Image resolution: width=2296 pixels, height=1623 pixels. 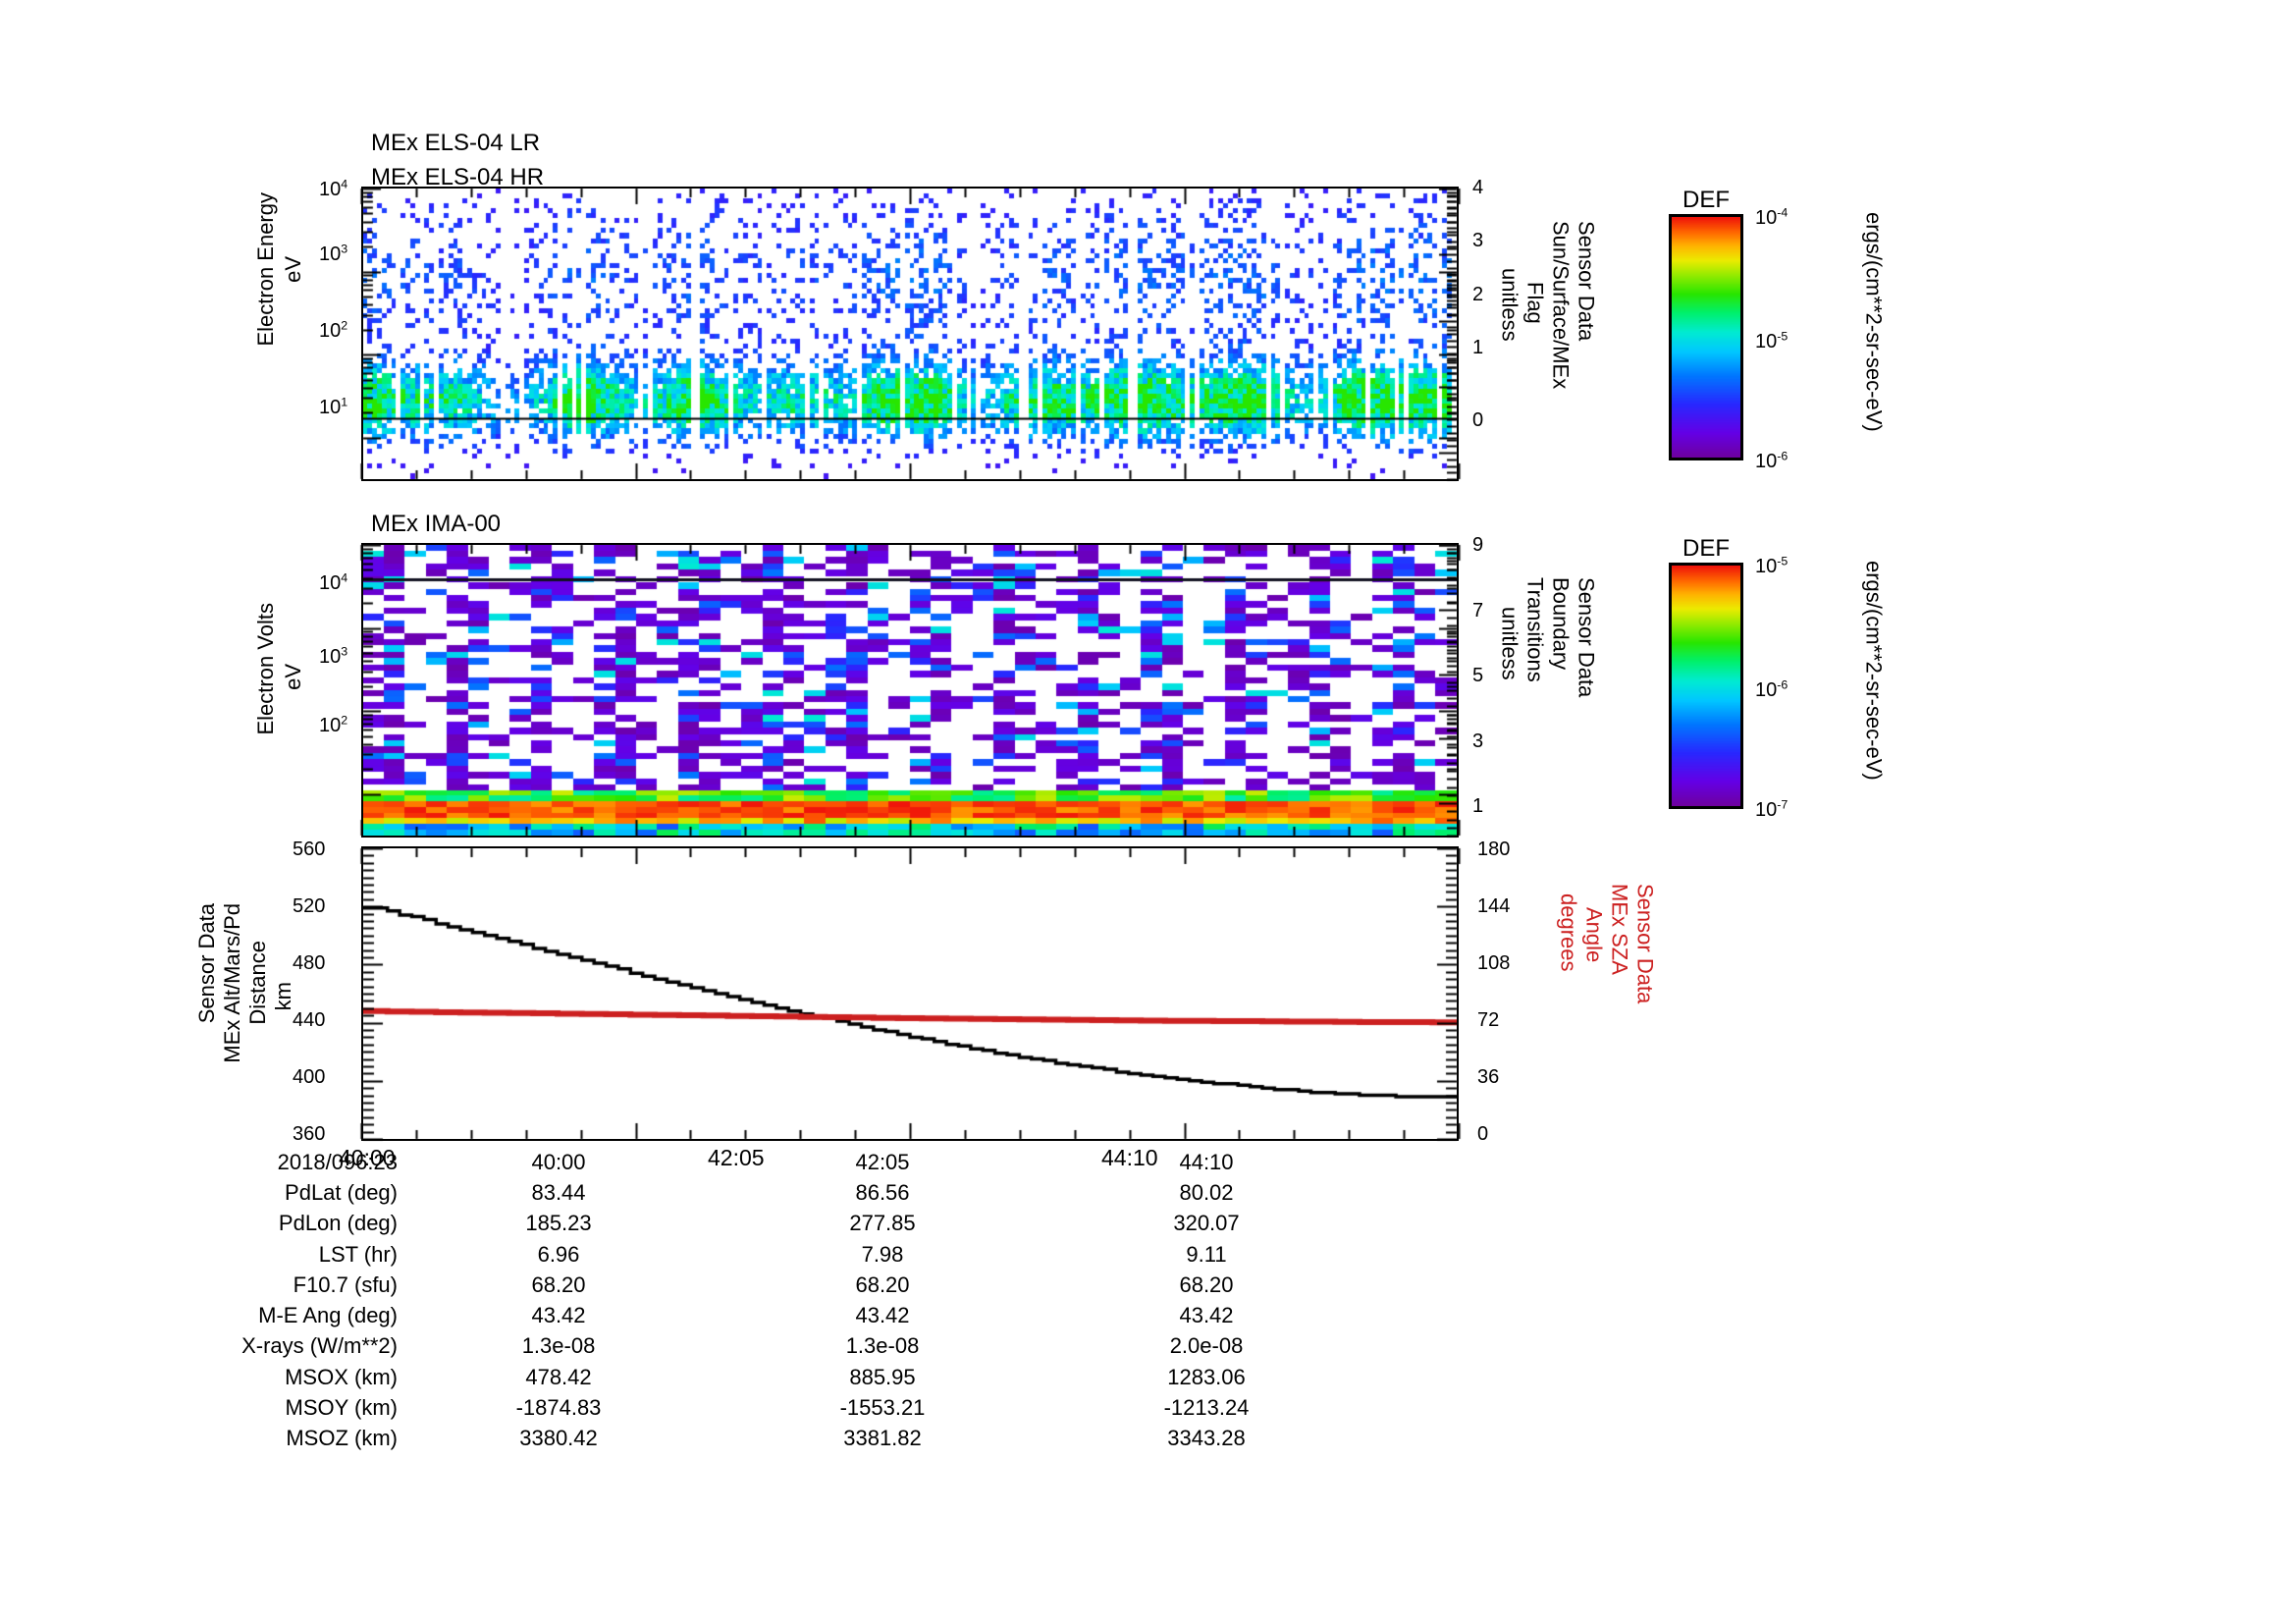 What do you see at coordinates (1206, 1162) in the screenshot?
I see `table-cell: 44:10` at bounding box center [1206, 1162].